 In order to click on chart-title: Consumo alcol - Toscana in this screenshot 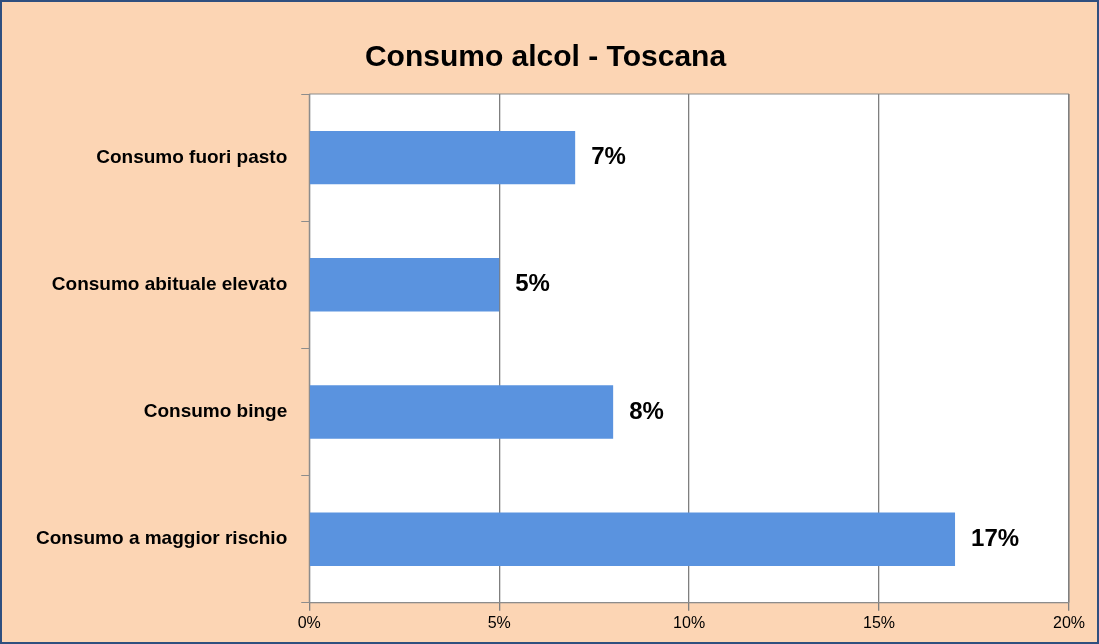, I will do `click(545, 56)`.